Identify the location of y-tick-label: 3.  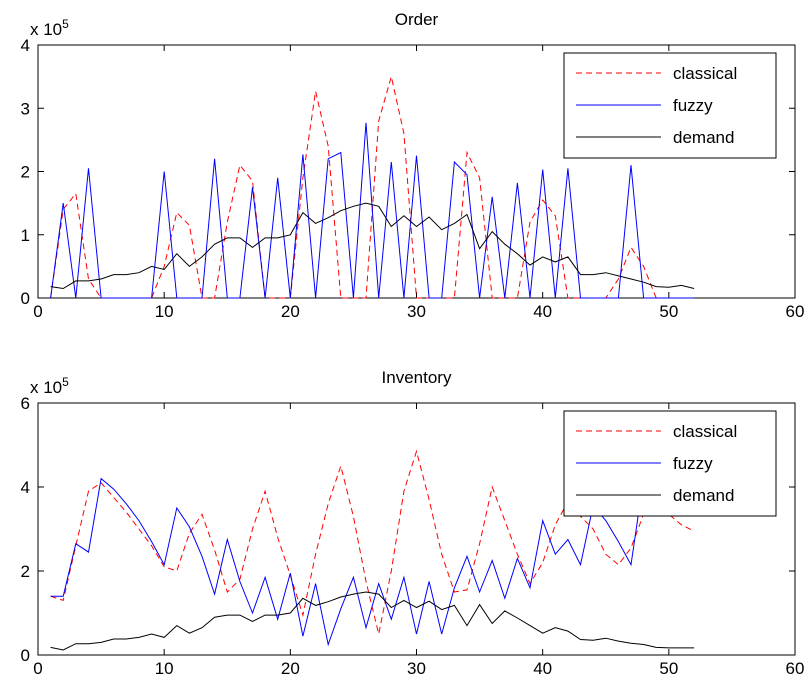
(25, 108).